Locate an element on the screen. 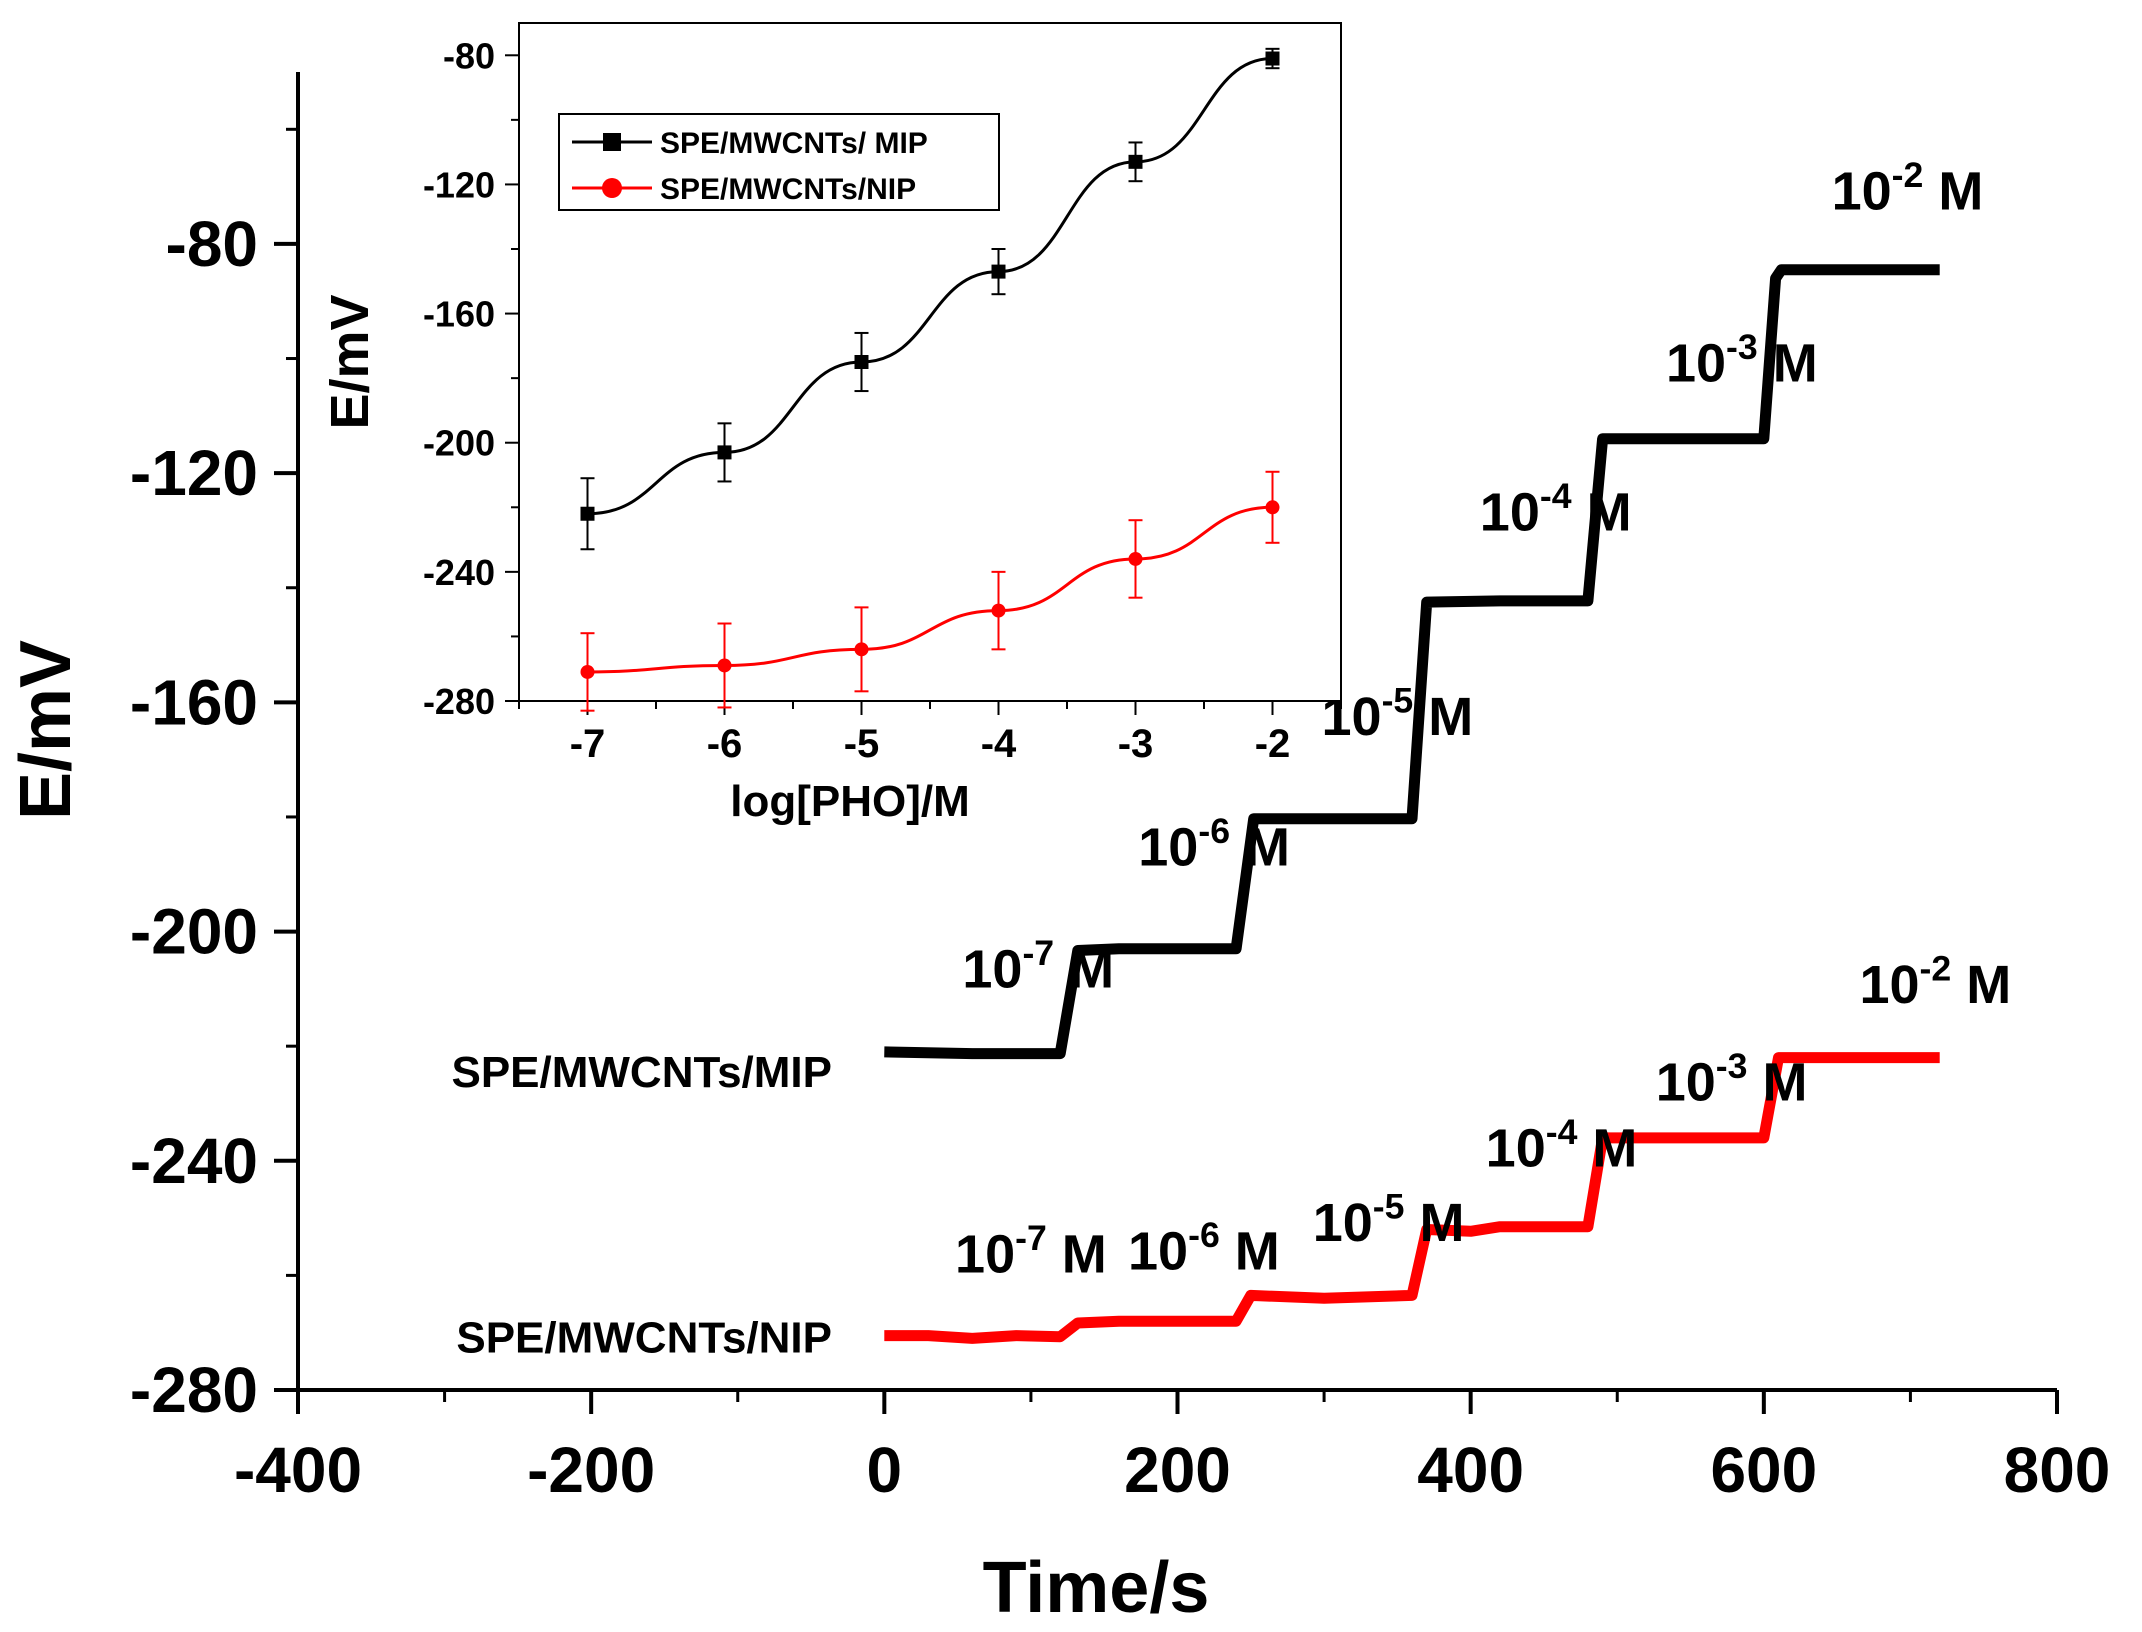 The image size is (2142, 1632). inset-legend-box is located at coordinates (779, 162).